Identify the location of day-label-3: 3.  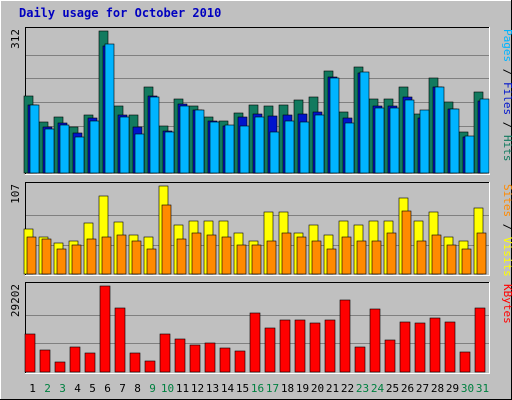
(62, 388).